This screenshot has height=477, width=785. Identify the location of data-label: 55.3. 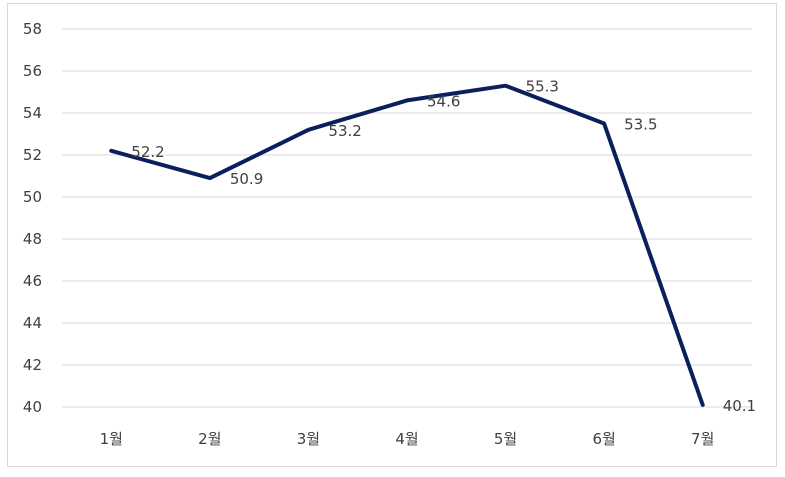
(542, 87).